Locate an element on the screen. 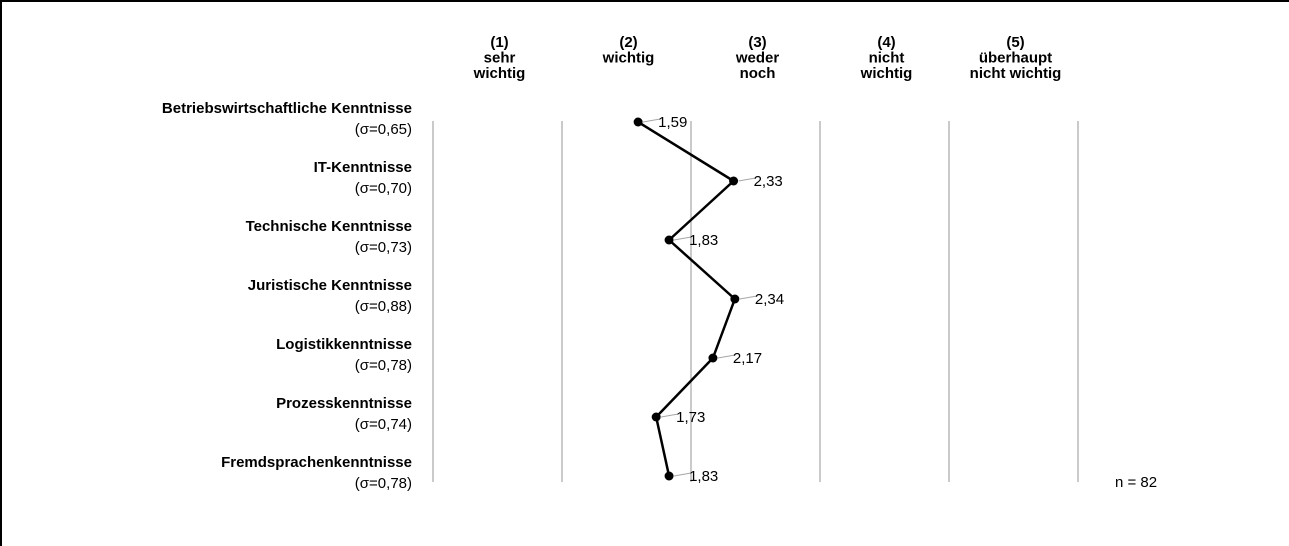 Image resolution: width=1289 pixels, height=546 pixels. scale-header-line: nicht is located at coordinates (887, 58).